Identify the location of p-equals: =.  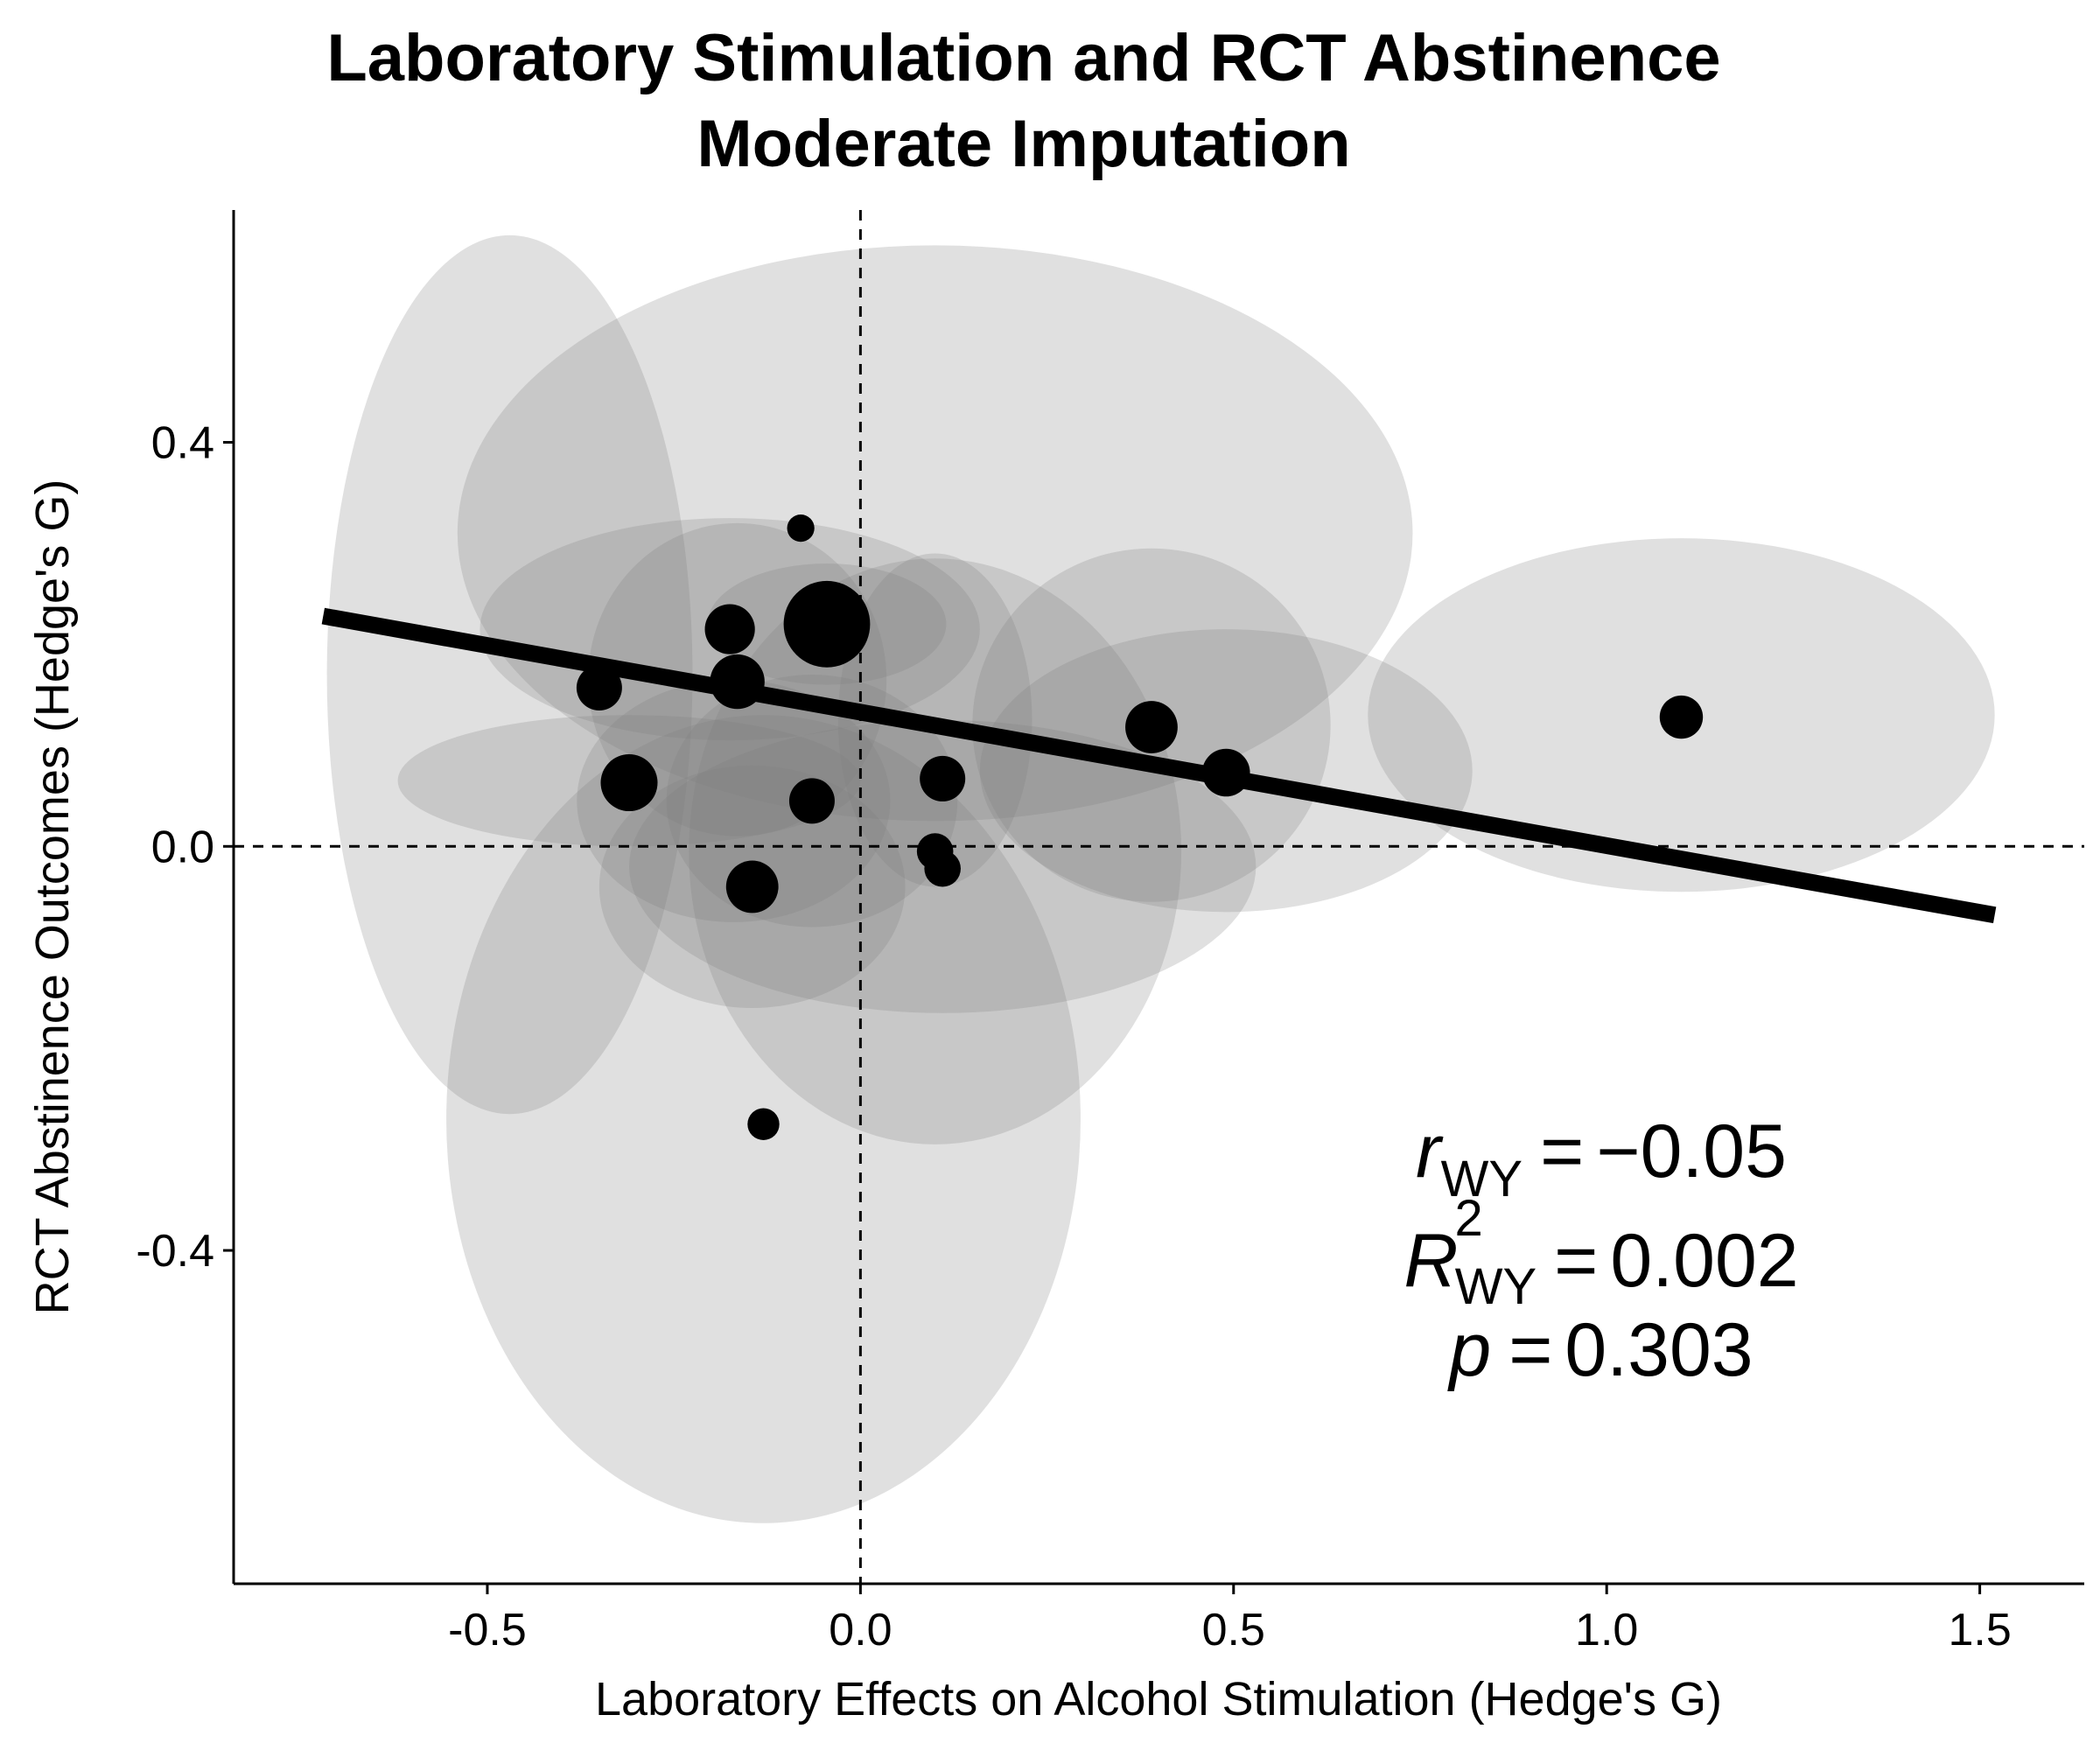
(1530, 1350).